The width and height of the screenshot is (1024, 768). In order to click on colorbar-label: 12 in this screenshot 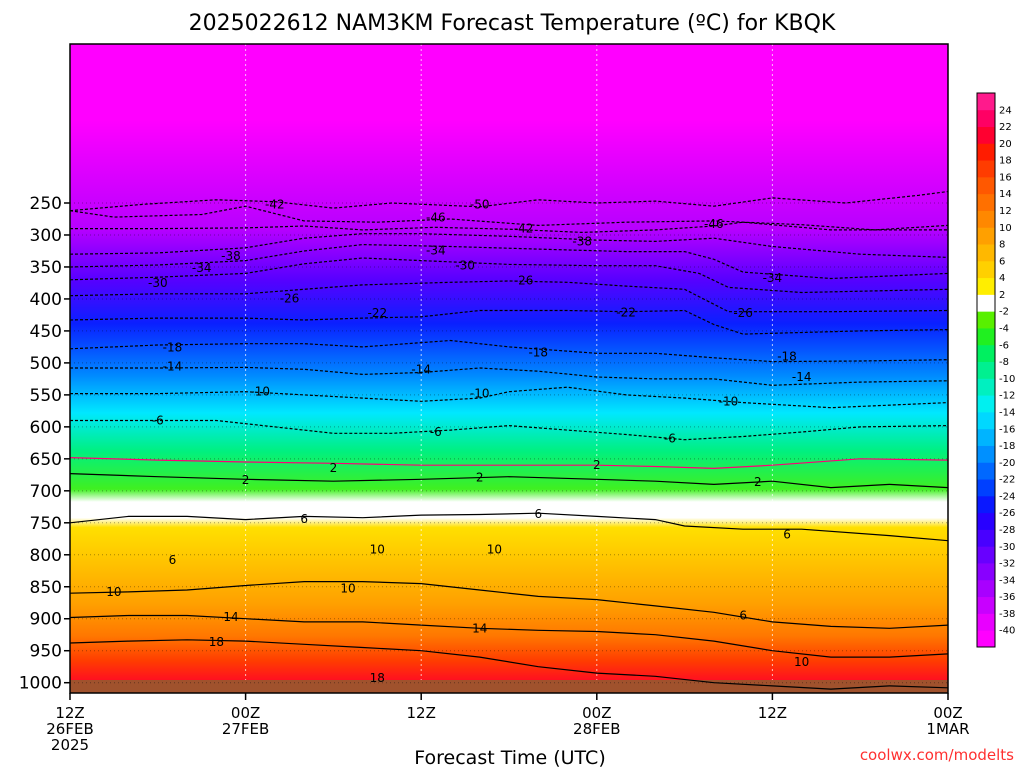, I will do `click(1005, 211)`.